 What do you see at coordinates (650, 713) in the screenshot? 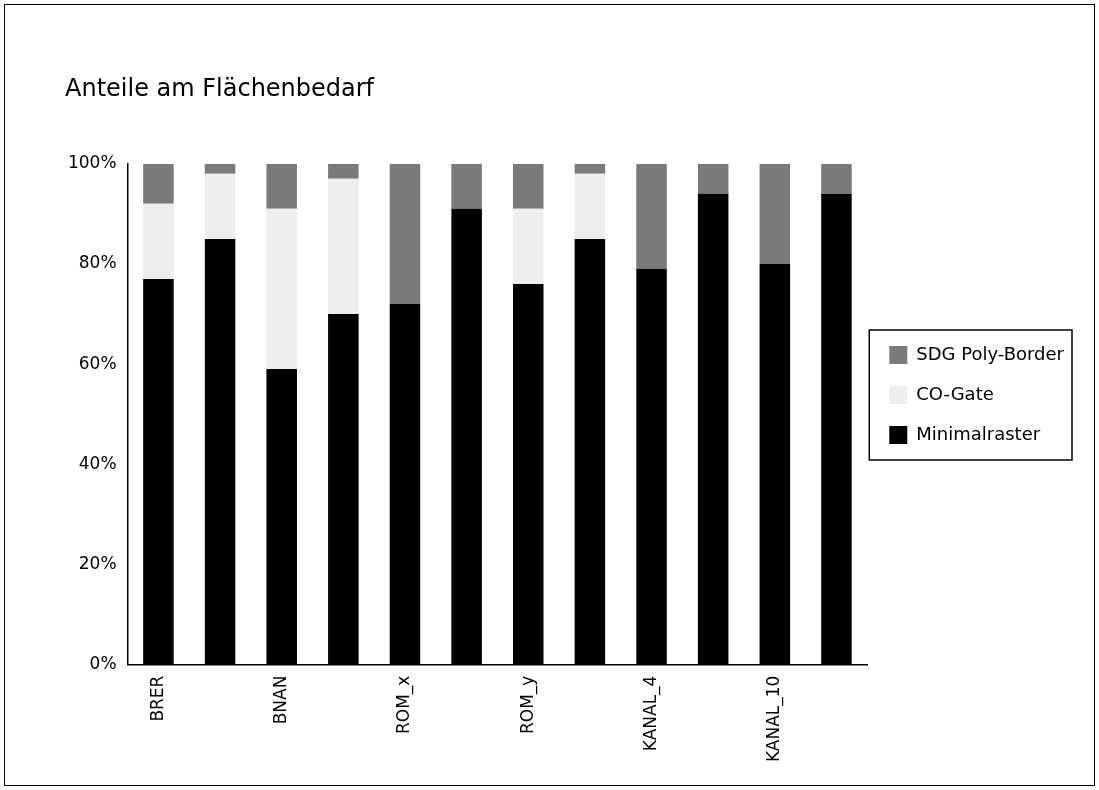
I see `x-tick-label: KANAL_4` at bounding box center [650, 713].